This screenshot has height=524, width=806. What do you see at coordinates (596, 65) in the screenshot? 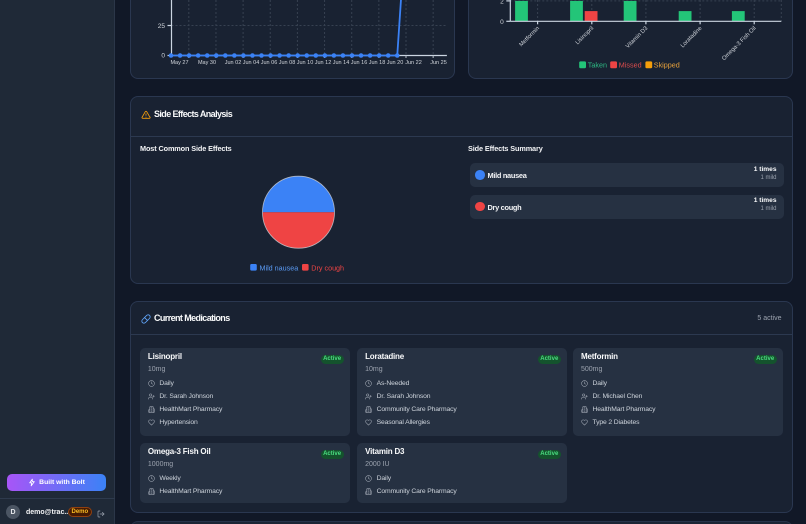
I see `svg-text: Taken` at bounding box center [596, 65].